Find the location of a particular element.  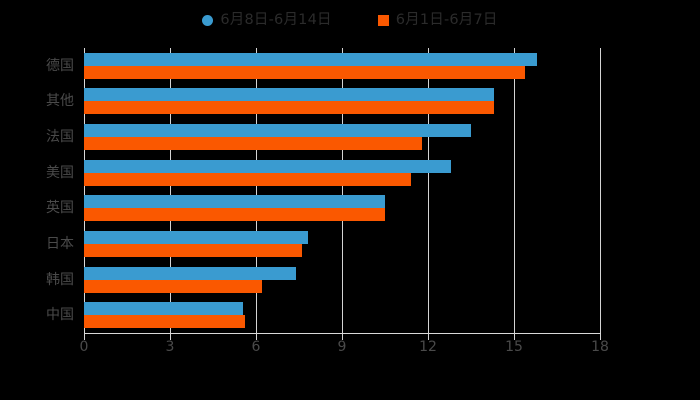

y-axis-label: 中国 is located at coordinates (60, 315).